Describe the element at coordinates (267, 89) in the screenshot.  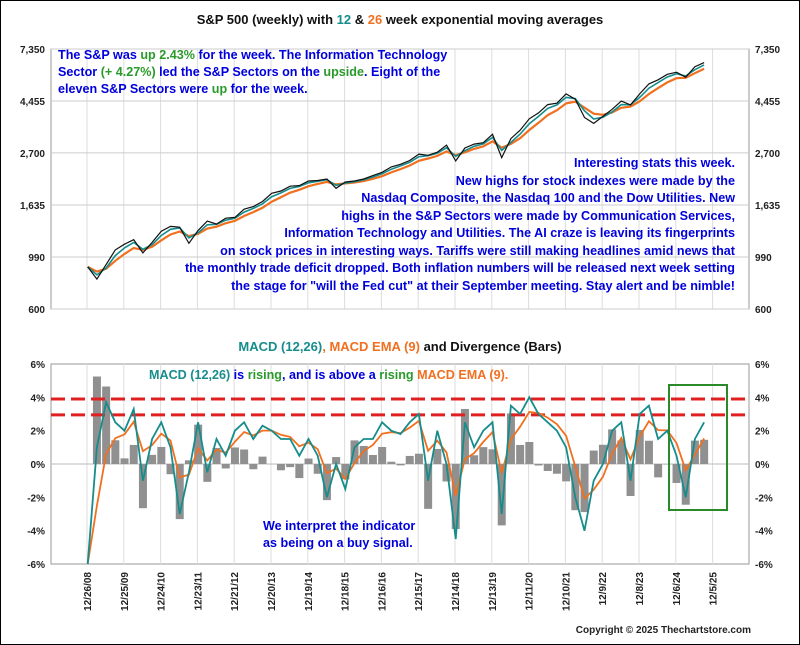
I see `note-text: for the week.` at that location.